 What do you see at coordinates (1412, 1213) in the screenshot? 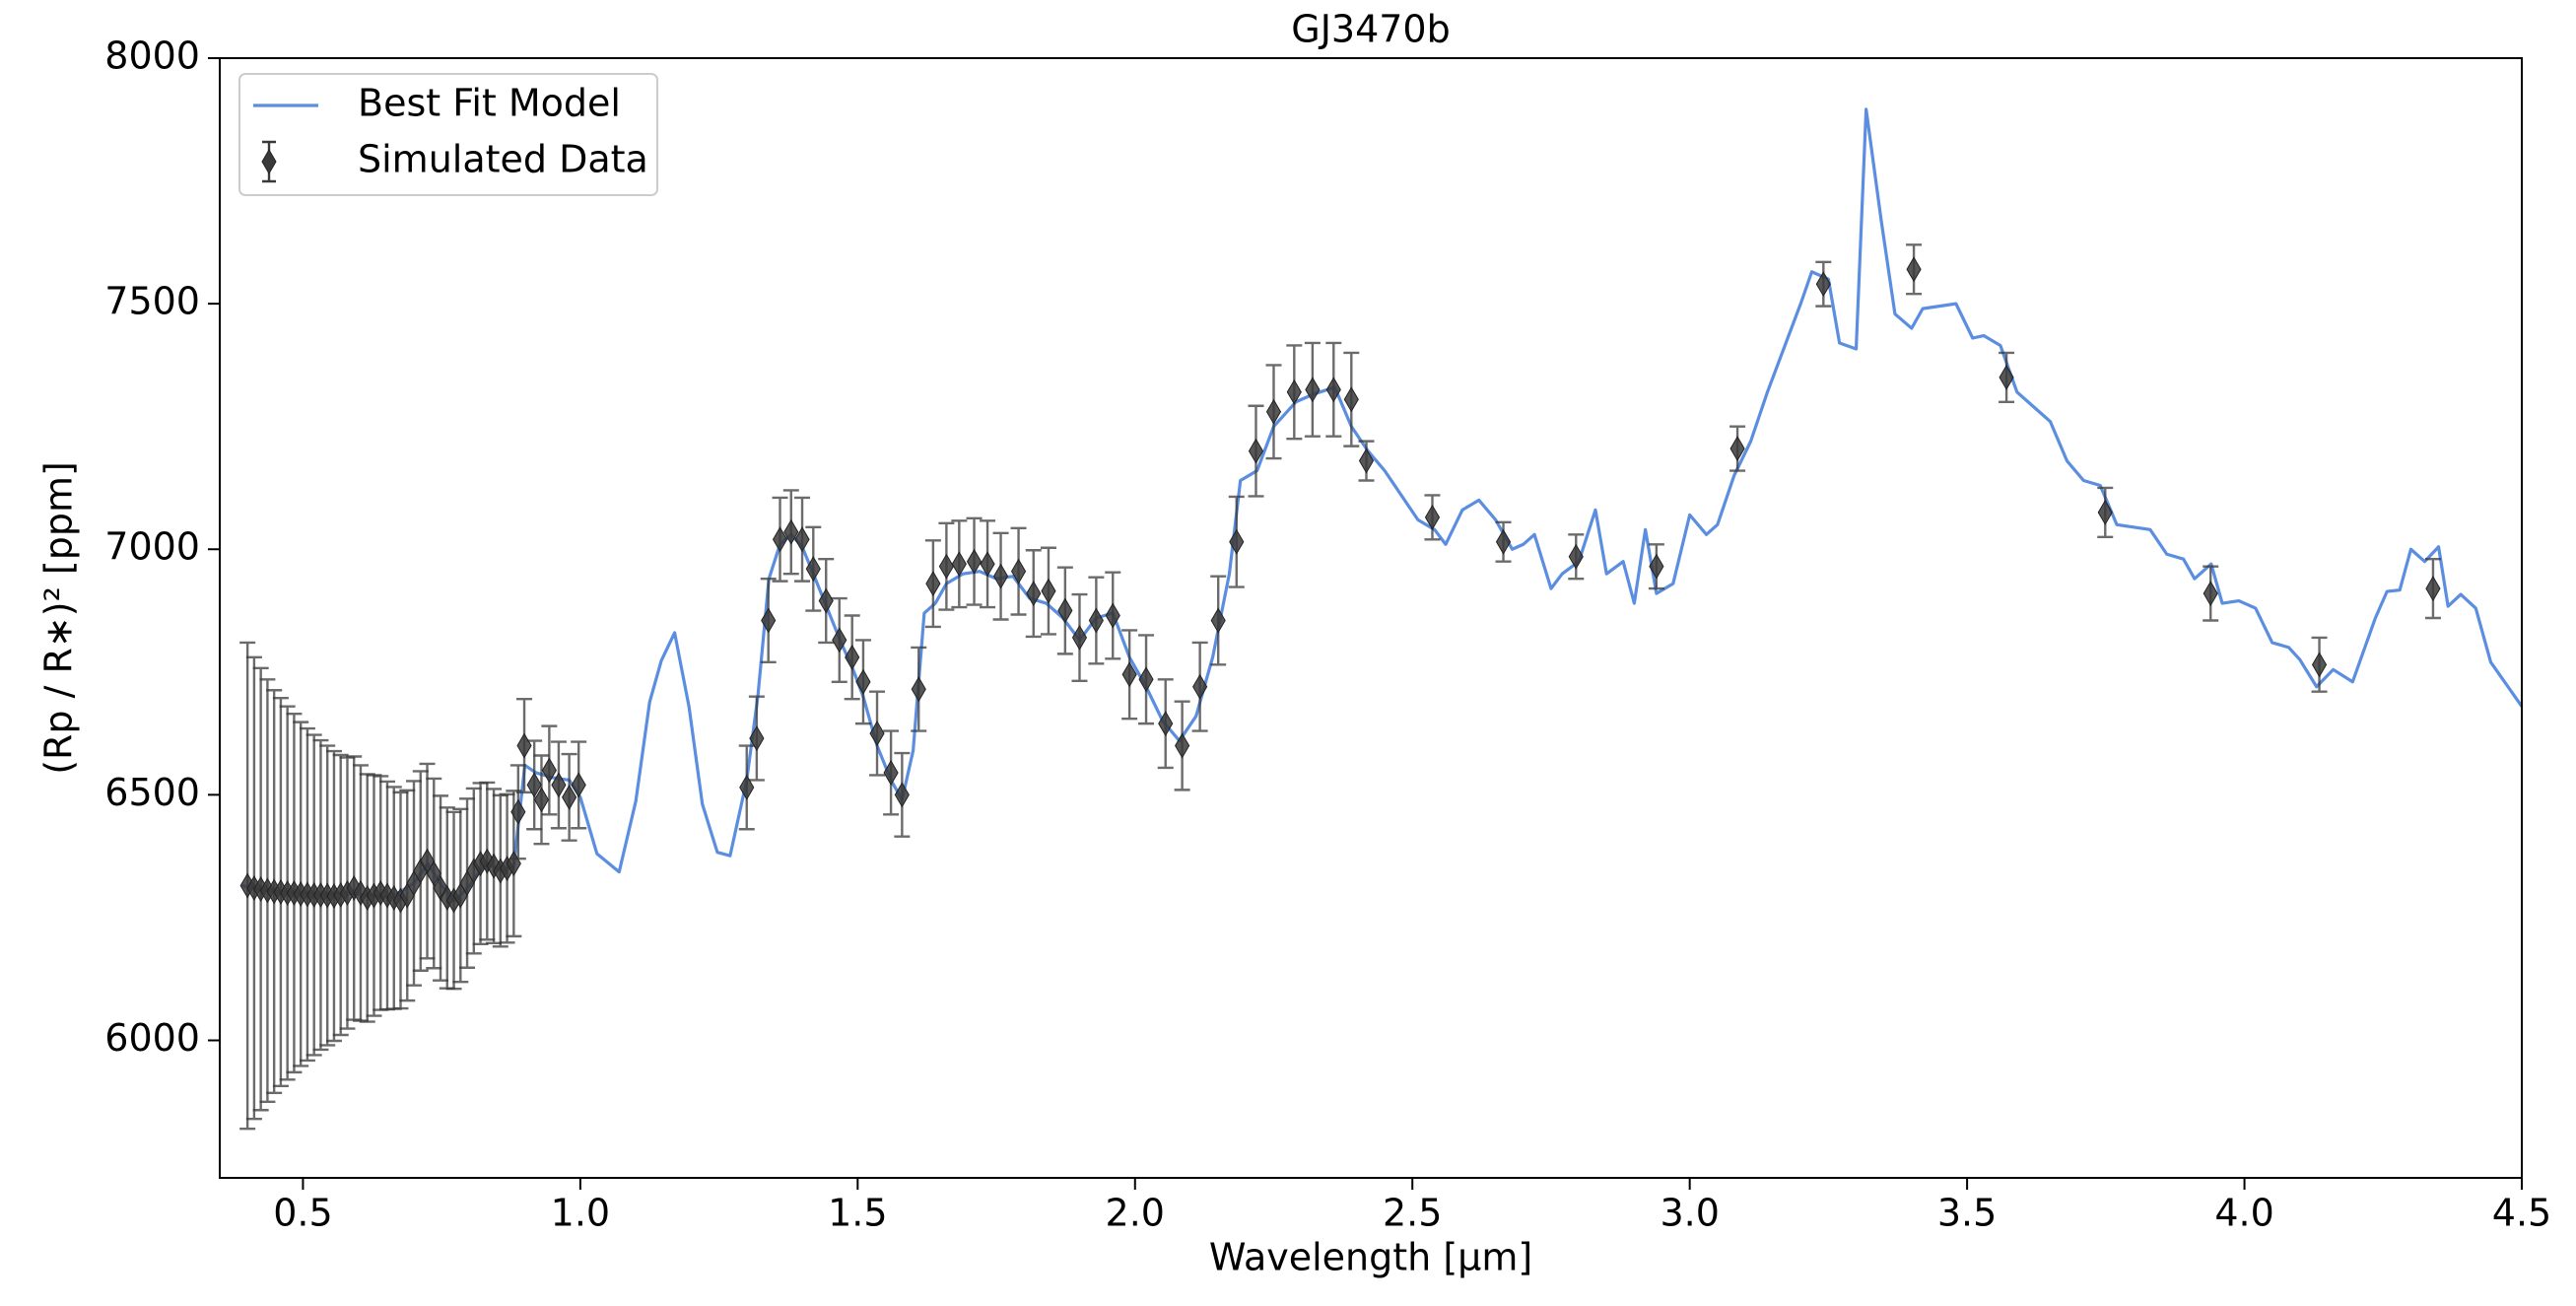
I see `x-tick-label: 2.5` at bounding box center [1412, 1213].